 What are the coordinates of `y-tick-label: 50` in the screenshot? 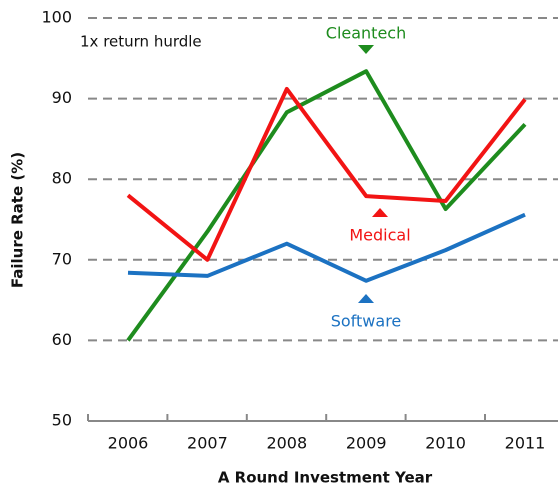 It's located at (62, 420).